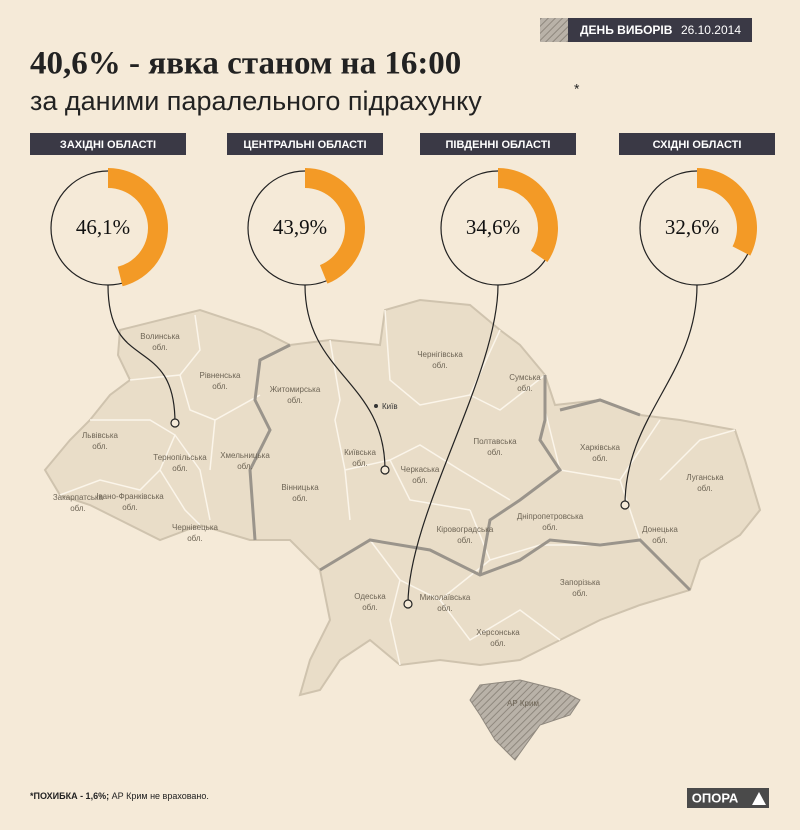 The image size is (800, 830). I want to click on oblast-name: Харківська, so click(600, 447).